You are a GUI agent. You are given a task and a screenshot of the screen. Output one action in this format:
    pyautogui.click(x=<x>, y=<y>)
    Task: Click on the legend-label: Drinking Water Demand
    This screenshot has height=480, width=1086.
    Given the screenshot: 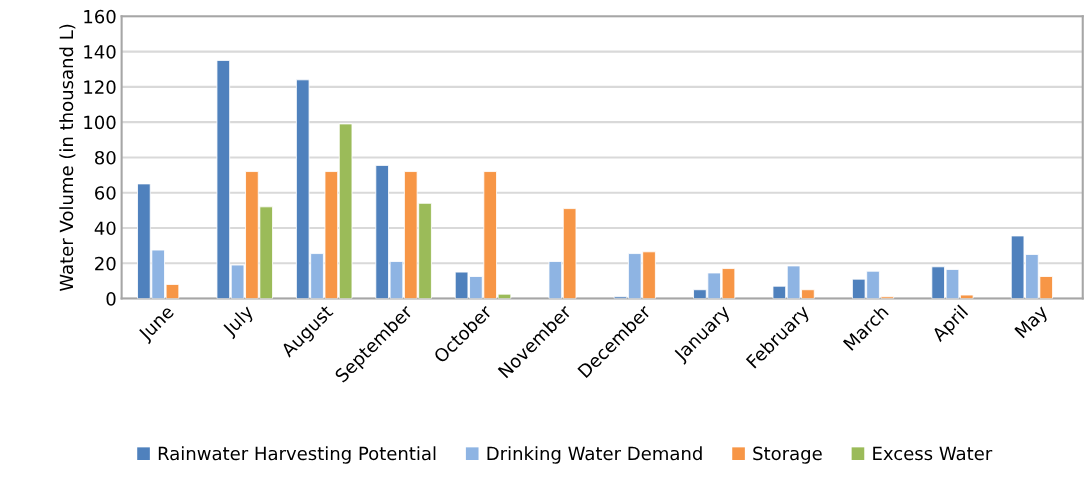 What is the action you would take?
    pyautogui.click(x=594, y=455)
    